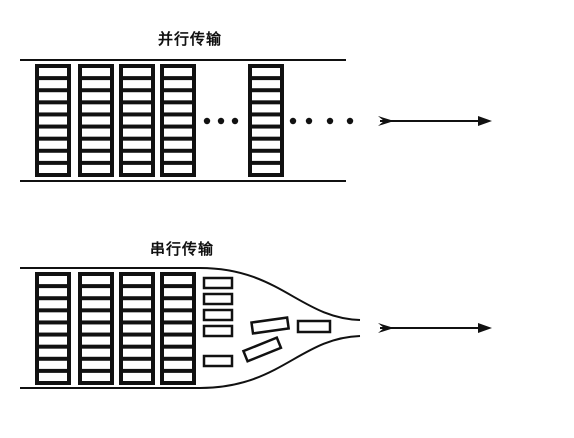 The height and width of the screenshot is (438, 574). Describe the element at coordinates (115, 328) in the screenshot. I see `serial-bit-columns` at that location.